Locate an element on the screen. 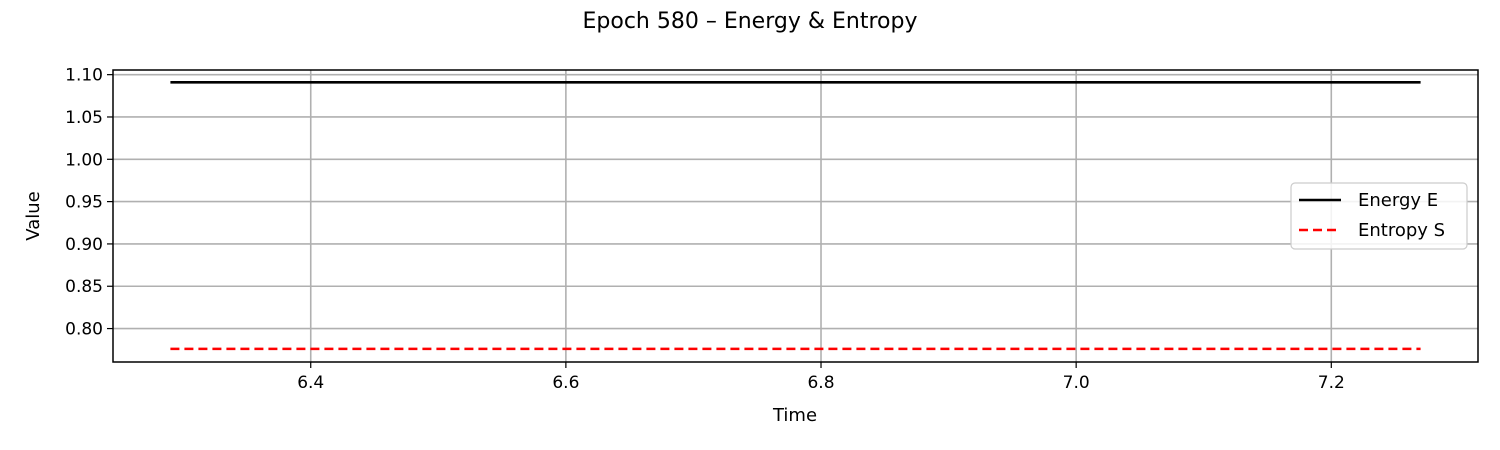 The height and width of the screenshot is (450, 1500). y-tick-label: 0.95 is located at coordinates (84, 203).